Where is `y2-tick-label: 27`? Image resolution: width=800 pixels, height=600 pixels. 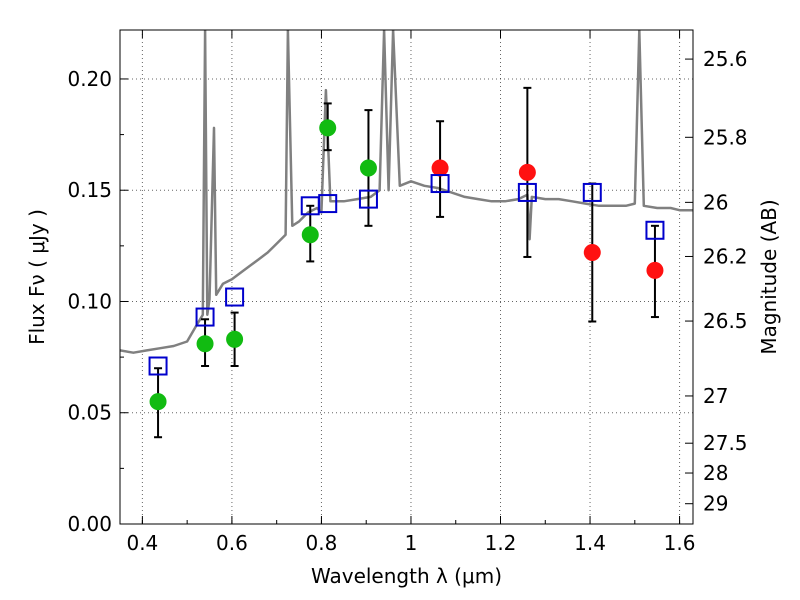 y2-tick-label: 27 is located at coordinates (715, 396).